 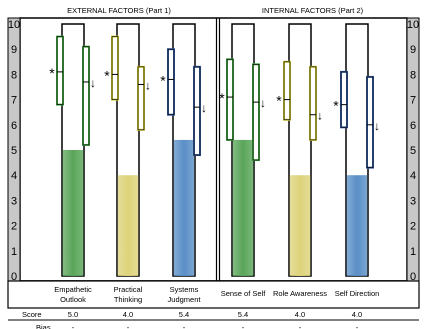 I want to click on score-value: 5.0, so click(x=73, y=314).